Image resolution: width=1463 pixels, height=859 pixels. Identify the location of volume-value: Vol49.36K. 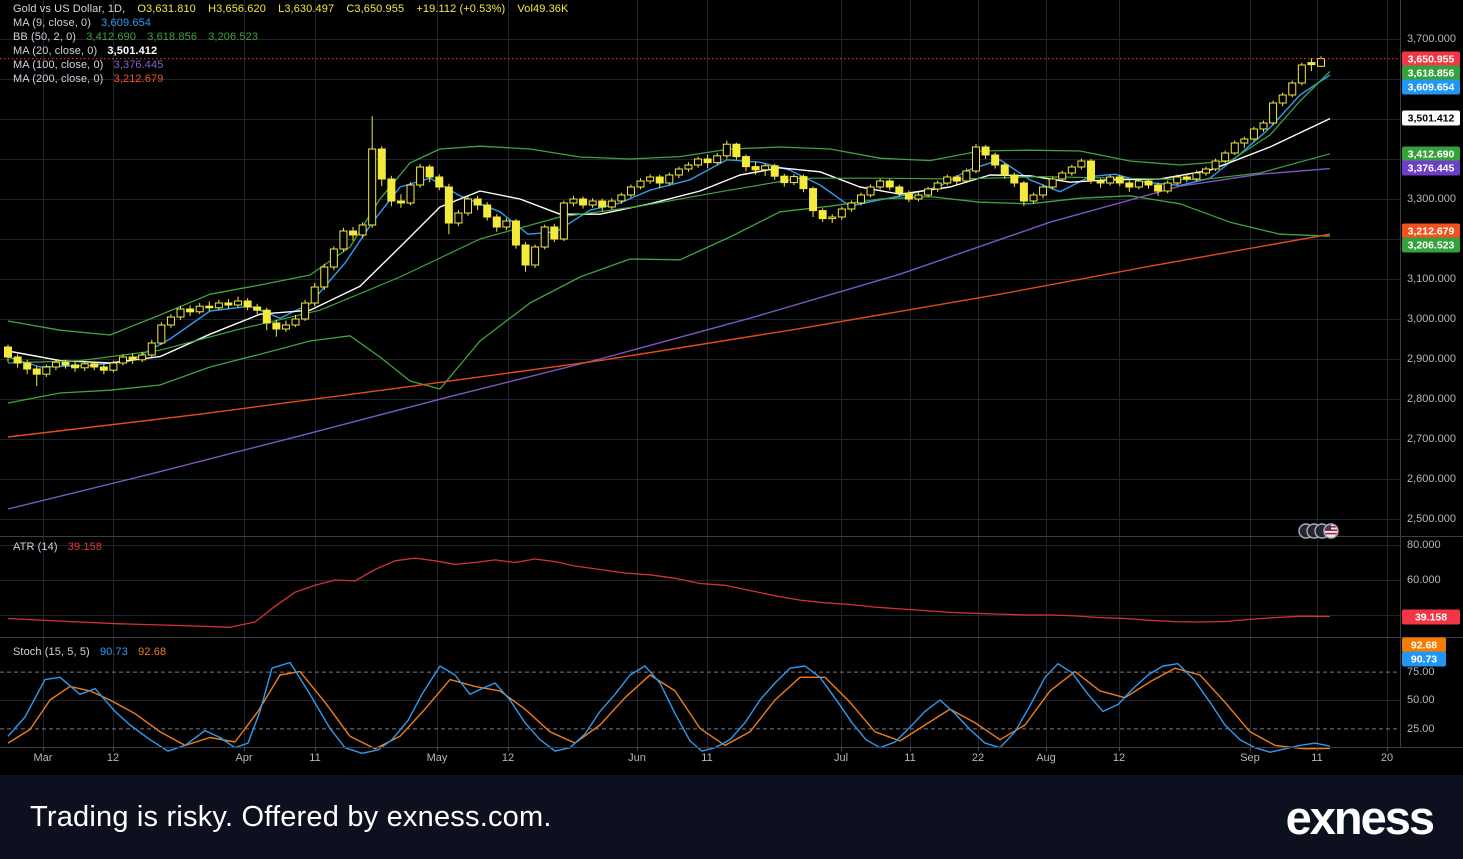
(543, 9).